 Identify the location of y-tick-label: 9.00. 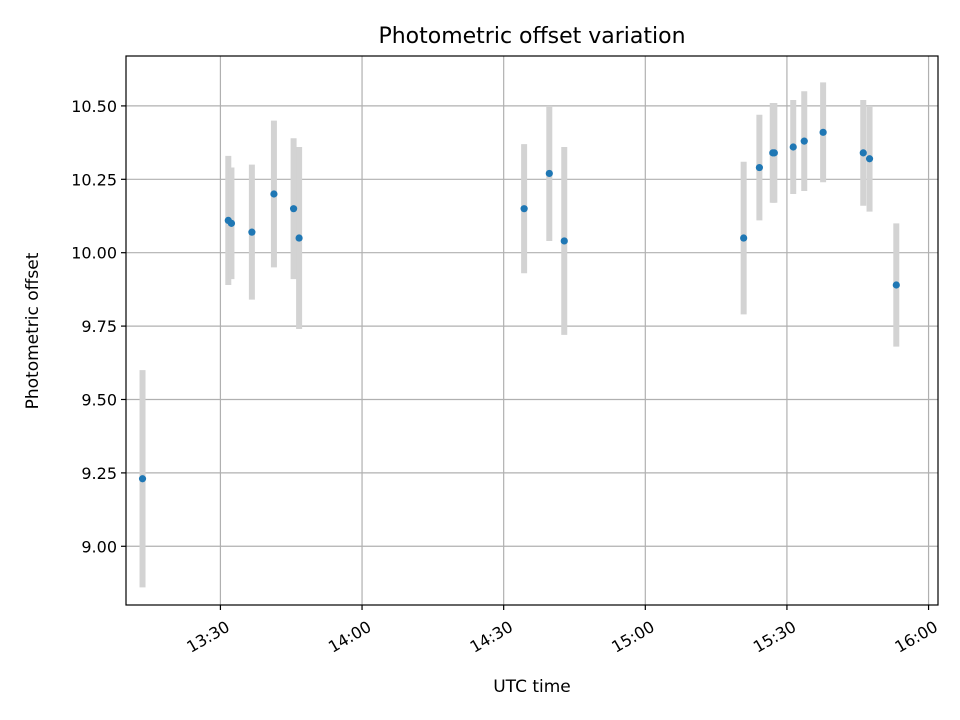
(99, 546).